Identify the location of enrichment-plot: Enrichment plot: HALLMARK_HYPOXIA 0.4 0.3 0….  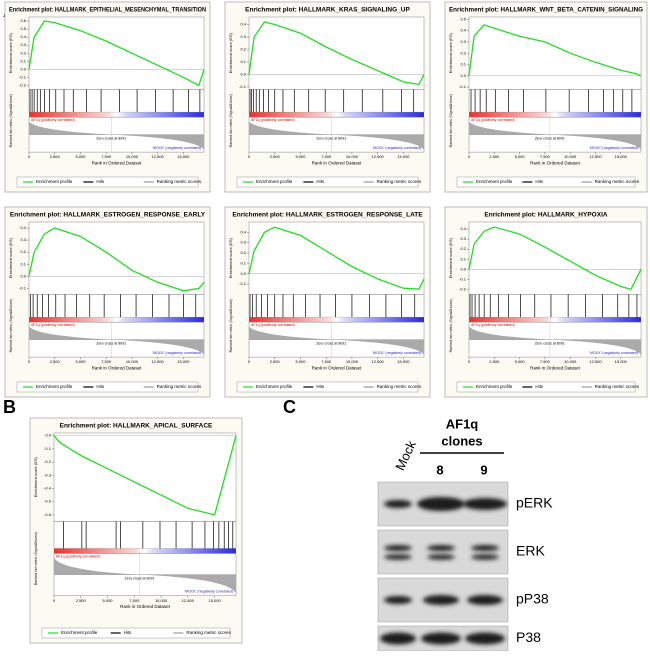
(546, 302).